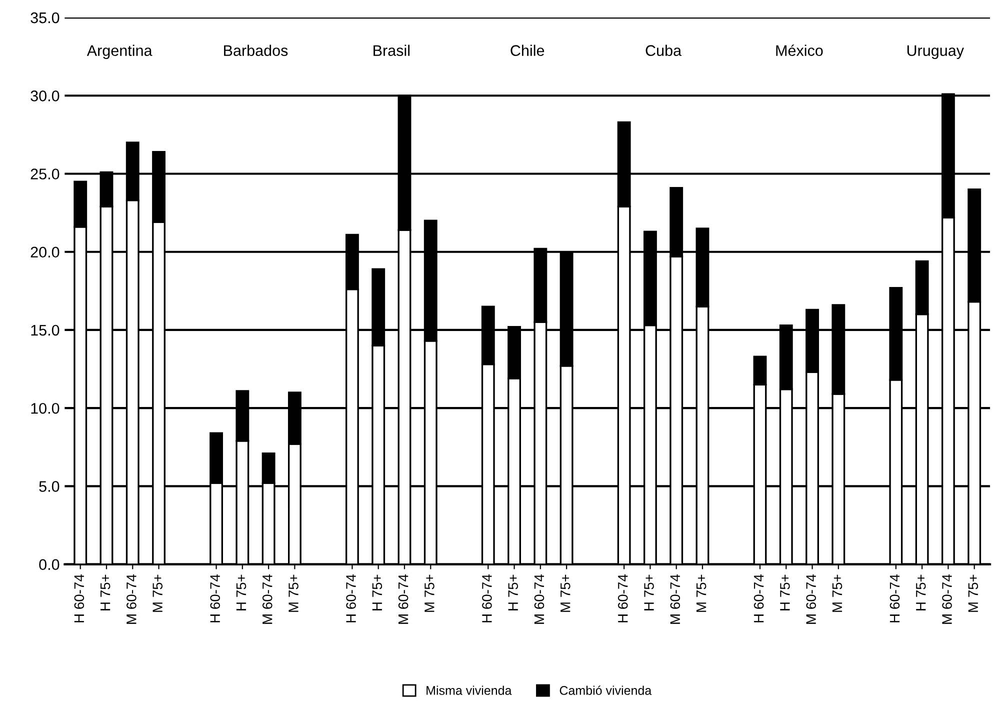  What do you see at coordinates (256, 50) in the screenshot?
I see `annotation: Barbados` at bounding box center [256, 50].